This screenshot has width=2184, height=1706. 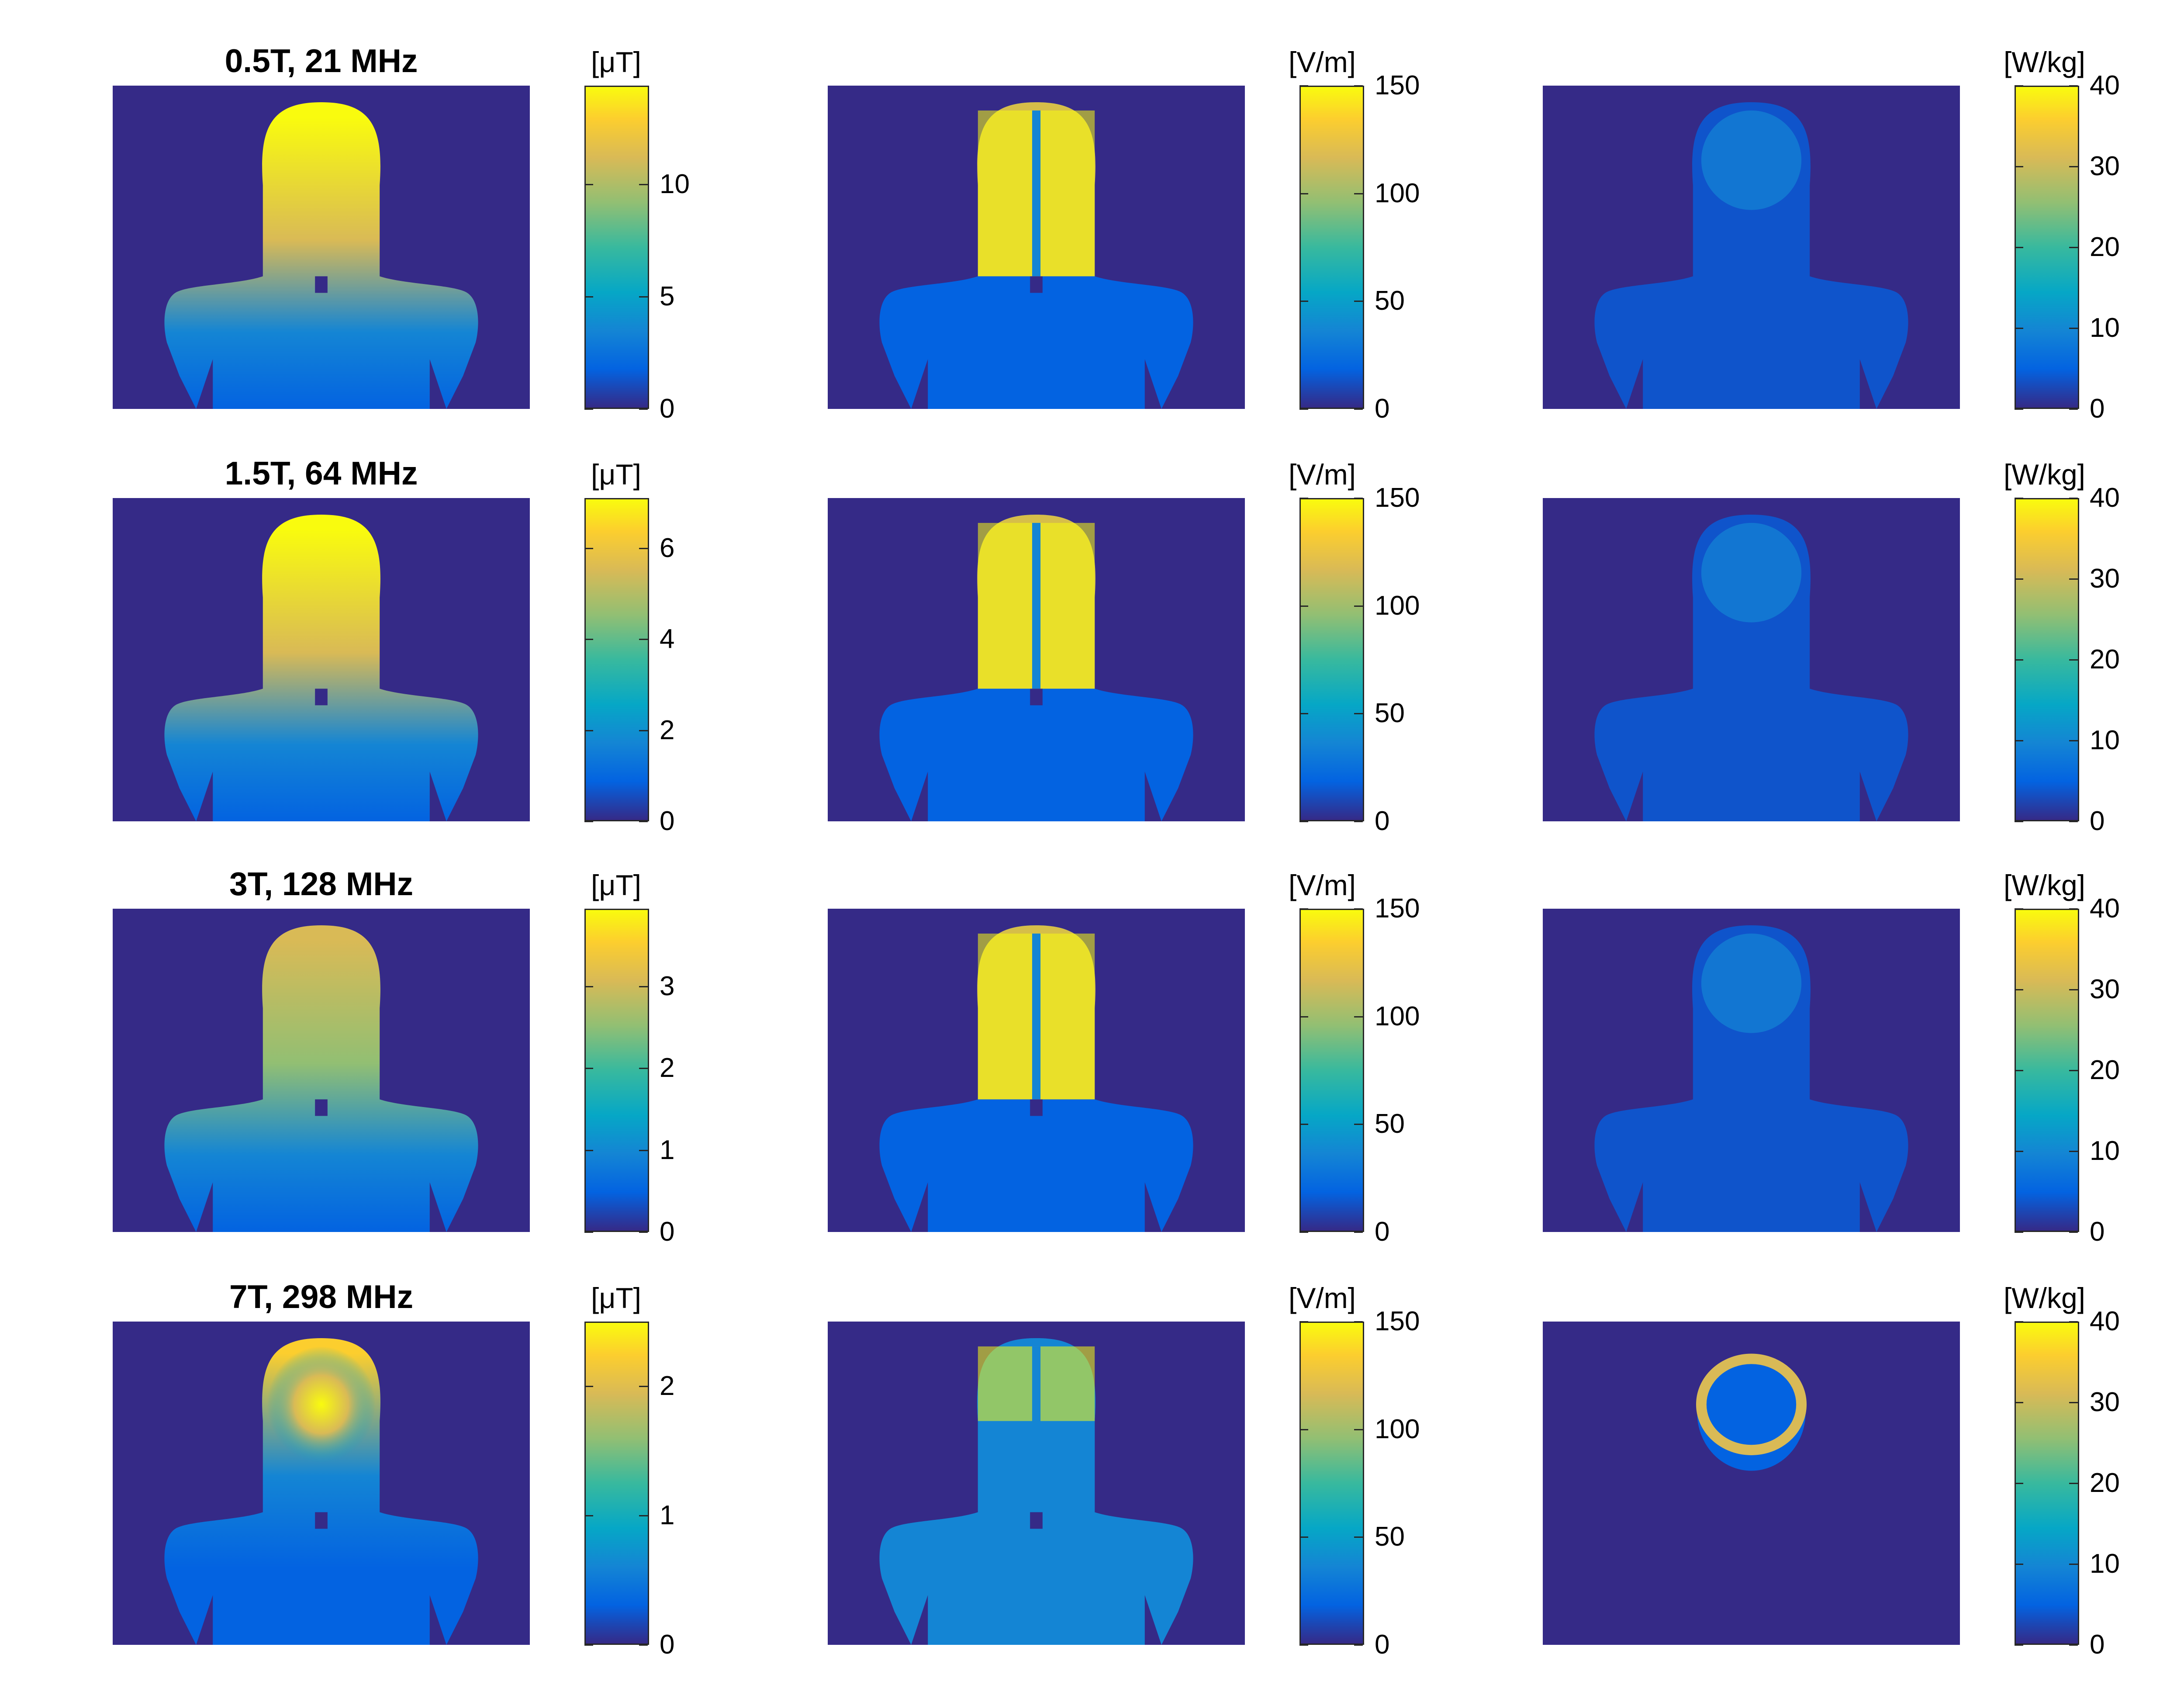 What do you see at coordinates (321, 60) in the screenshot?
I see `row-title: 0.5T, 21 MHz` at bounding box center [321, 60].